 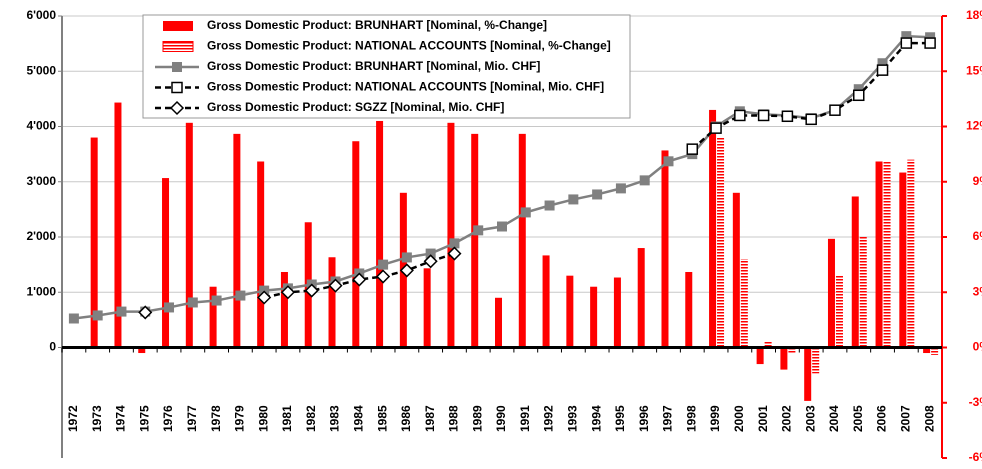 What do you see at coordinates (335, 418) in the screenshot?
I see `x-tick-label: 1983` at bounding box center [335, 418].